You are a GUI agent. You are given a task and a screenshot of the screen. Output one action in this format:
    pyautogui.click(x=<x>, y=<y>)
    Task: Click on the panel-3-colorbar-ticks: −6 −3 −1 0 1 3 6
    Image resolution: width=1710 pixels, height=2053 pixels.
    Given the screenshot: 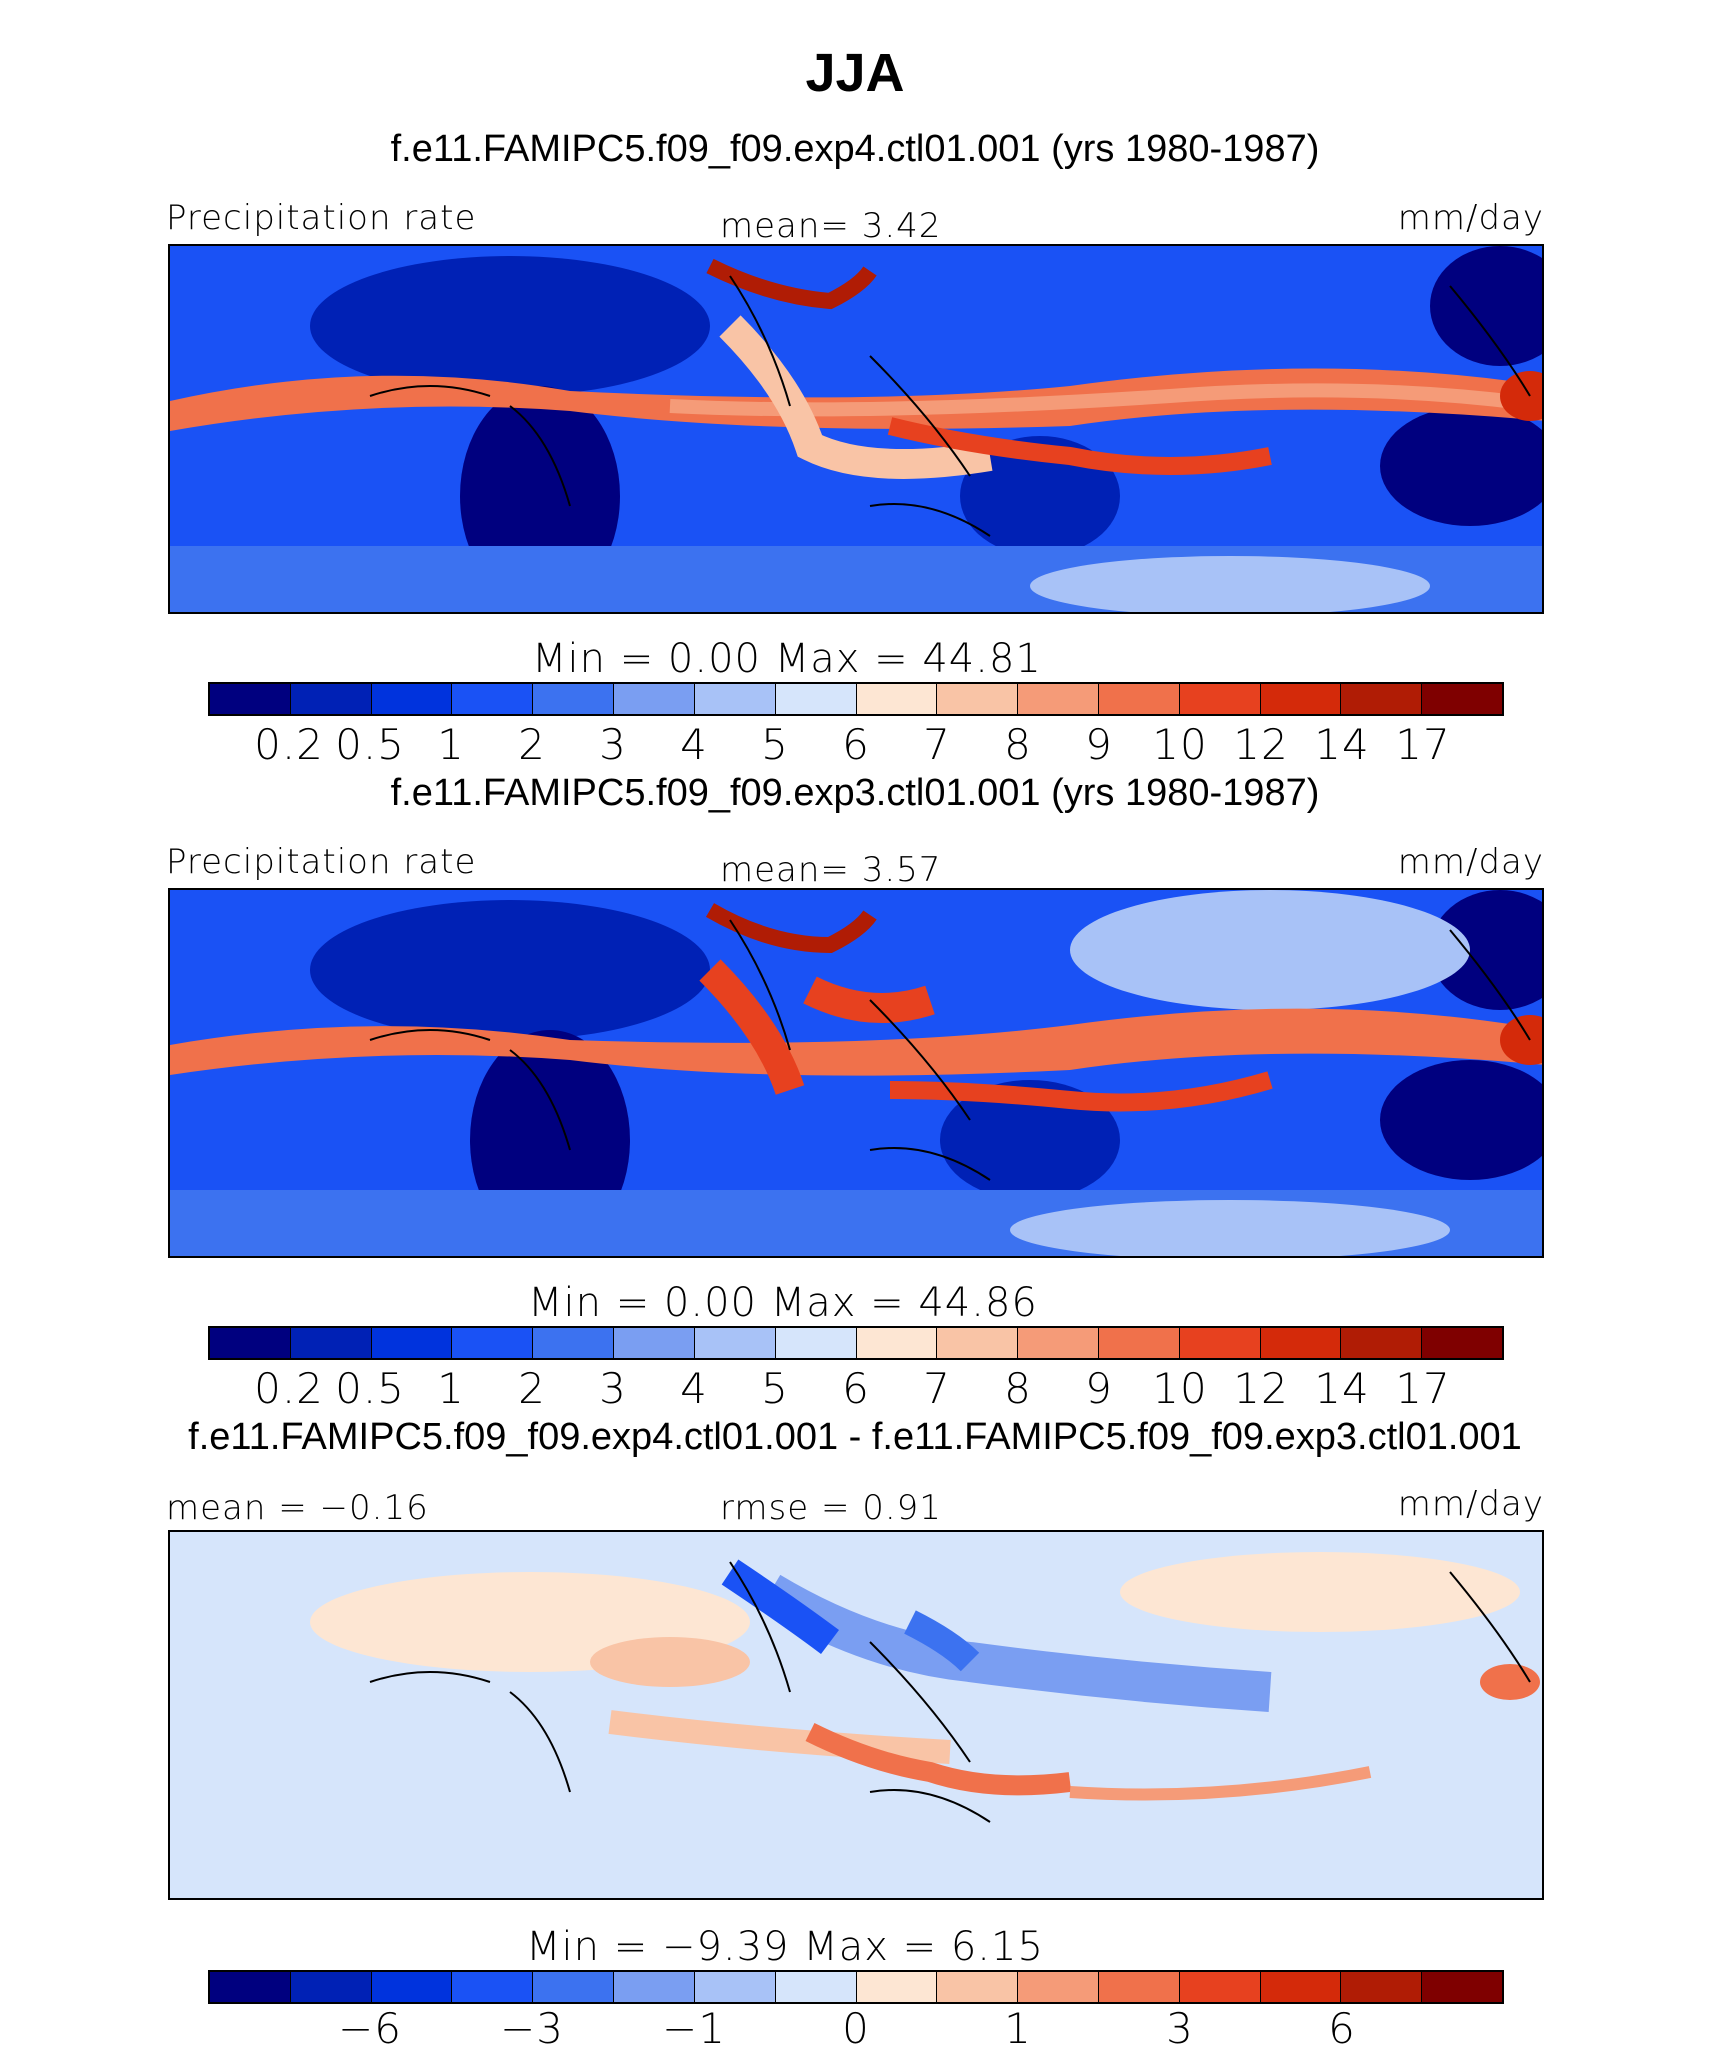 What is the action you would take?
    pyautogui.click(x=855, y=2028)
    